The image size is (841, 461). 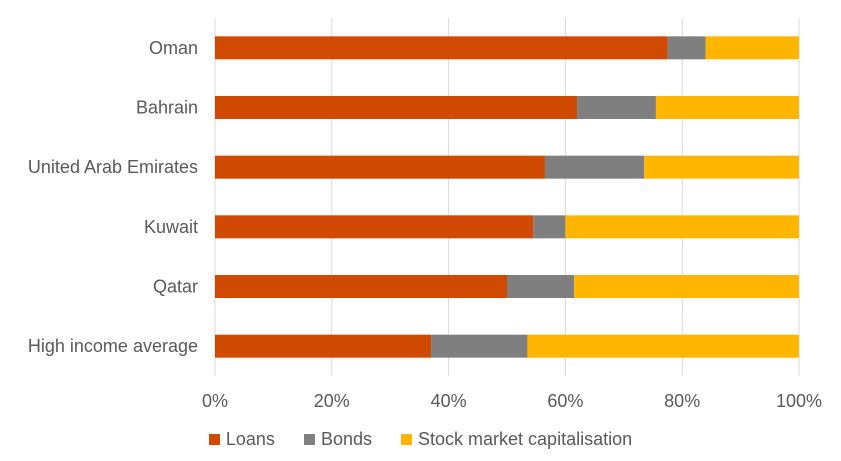 I want to click on bar-oman-loans, so click(x=441, y=48).